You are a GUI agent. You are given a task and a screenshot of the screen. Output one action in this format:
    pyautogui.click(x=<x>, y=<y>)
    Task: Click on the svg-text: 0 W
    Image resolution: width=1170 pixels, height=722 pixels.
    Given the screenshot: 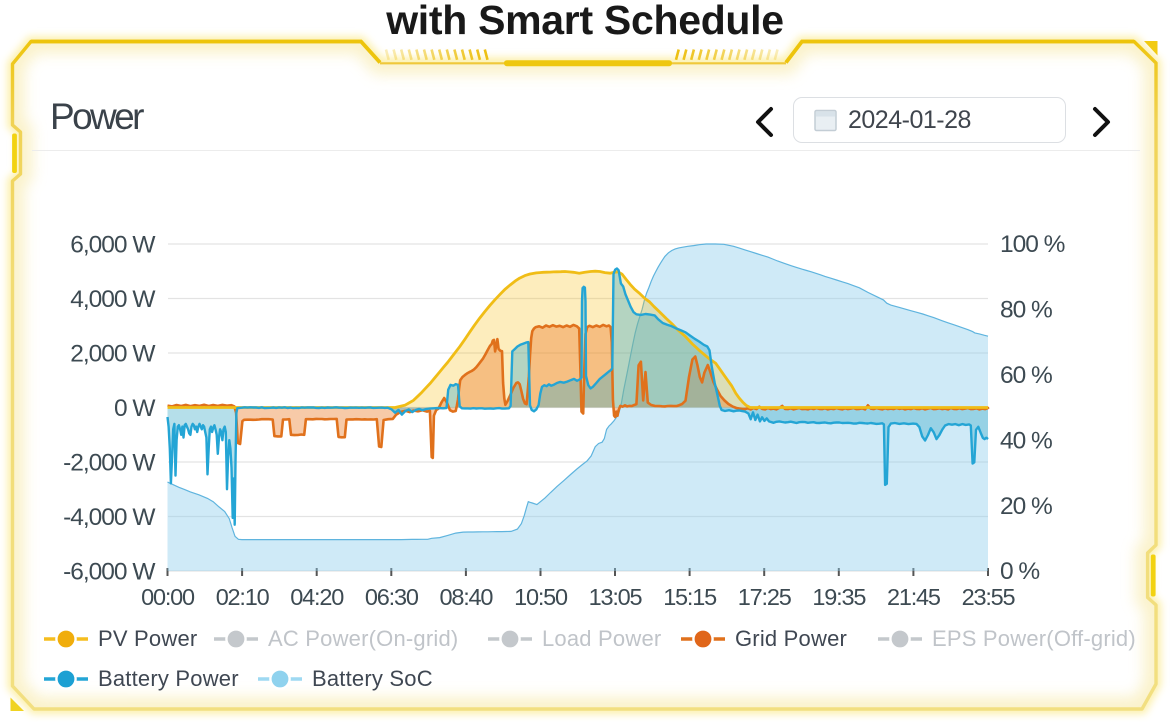 What is the action you would take?
    pyautogui.click(x=135, y=408)
    